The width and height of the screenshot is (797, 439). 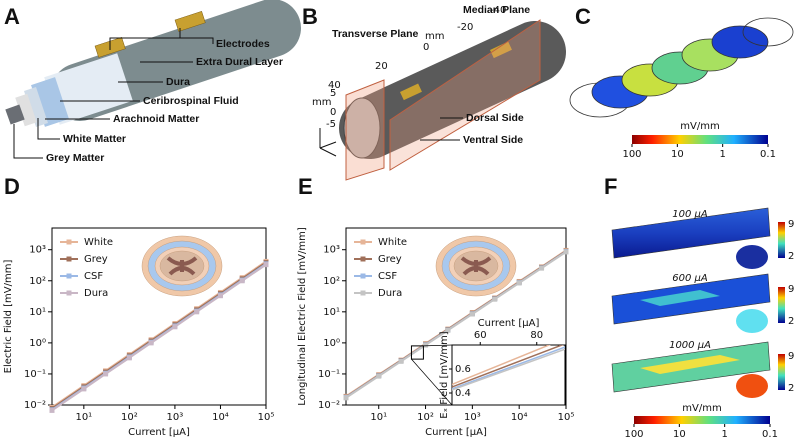 What do you see at coordinates (243, 44) in the screenshot?
I see `annotation: Electrodes` at bounding box center [243, 44].